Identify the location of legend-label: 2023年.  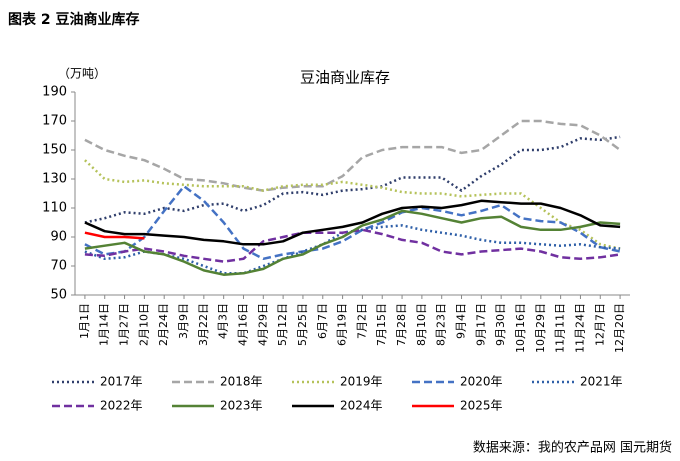
(241, 406).